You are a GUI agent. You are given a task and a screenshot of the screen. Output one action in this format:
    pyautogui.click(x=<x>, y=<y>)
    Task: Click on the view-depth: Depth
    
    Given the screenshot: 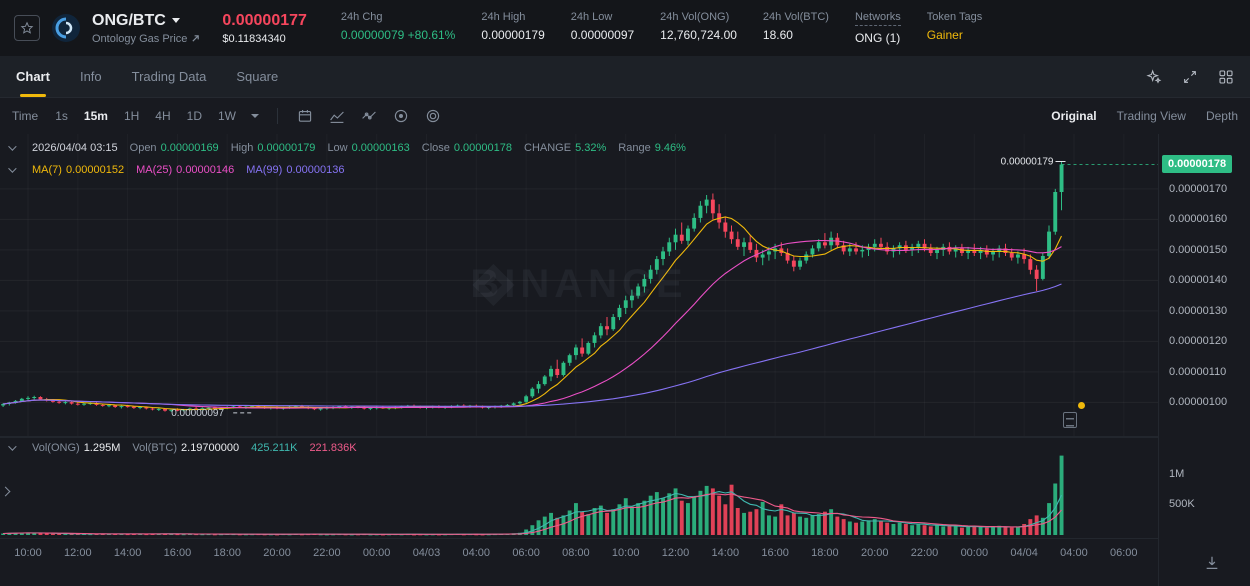 What is the action you would take?
    pyautogui.click(x=1221, y=116)
    